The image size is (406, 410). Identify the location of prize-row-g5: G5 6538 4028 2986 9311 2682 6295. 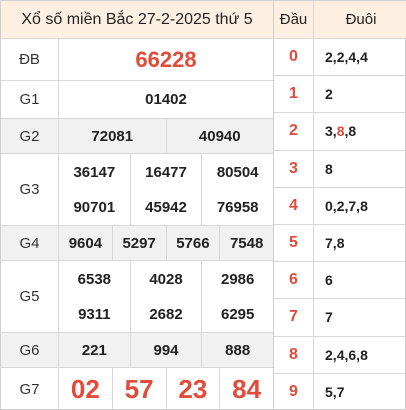
(137, 297).